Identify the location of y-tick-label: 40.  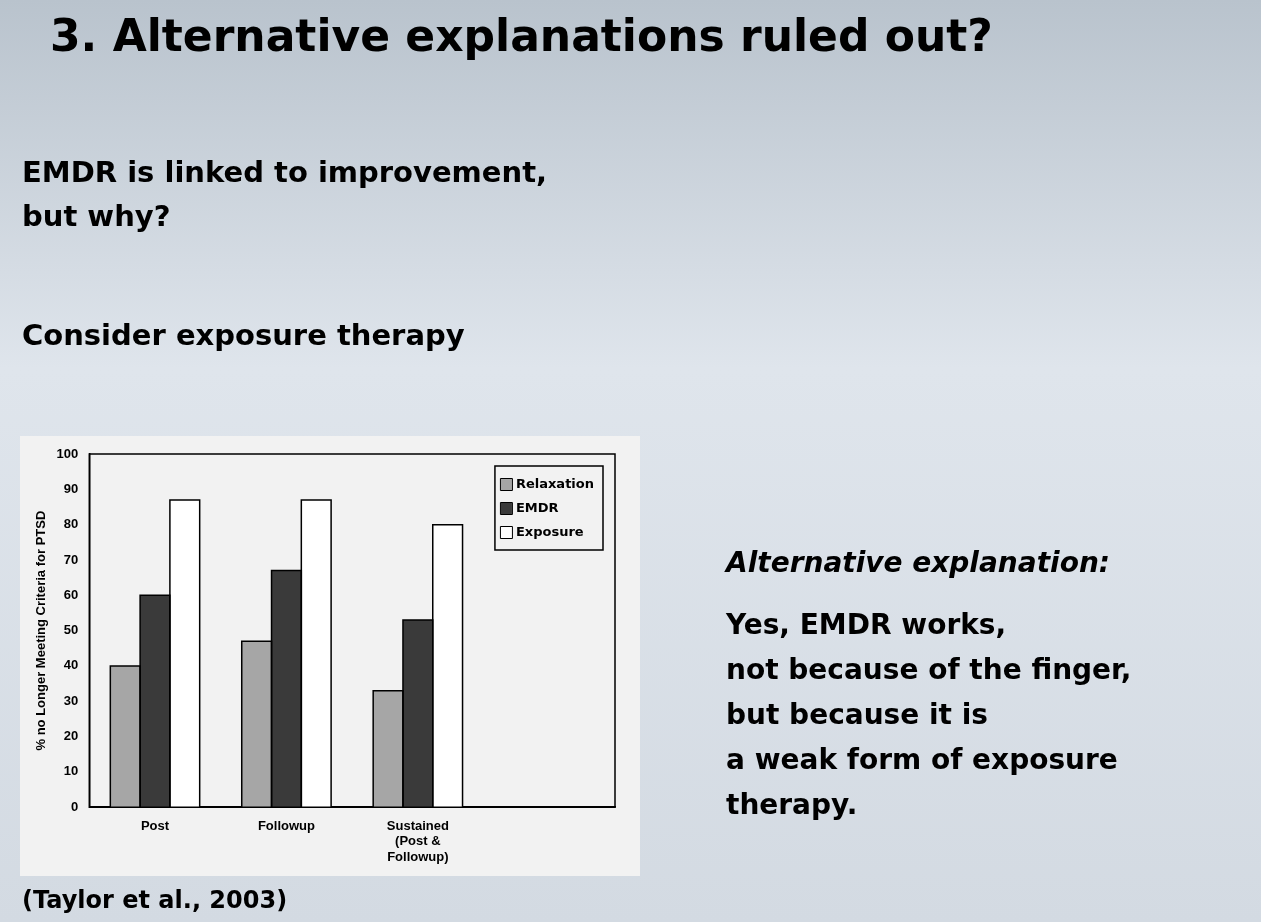
(71, 665).